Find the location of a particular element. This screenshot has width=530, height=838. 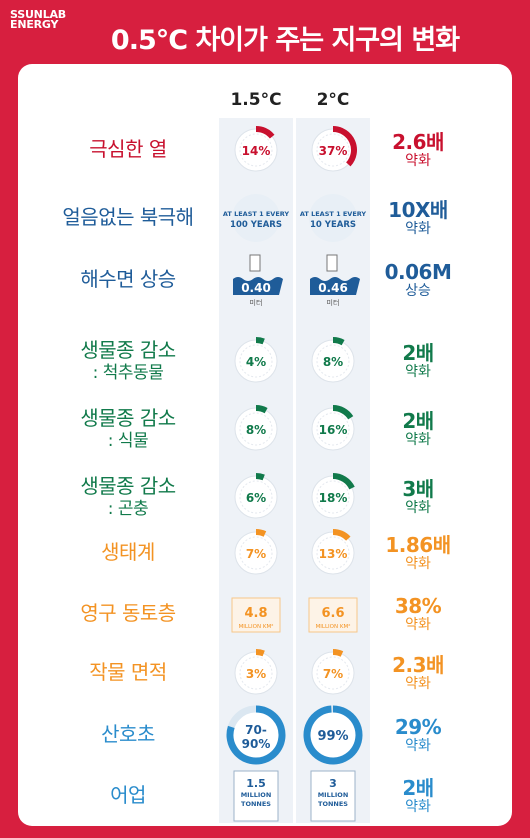

table-row: 영구 동토층 38% 약화 4.8 MILLION KM² 6.6 MILLION KM² is located at coordinates (265, 614).